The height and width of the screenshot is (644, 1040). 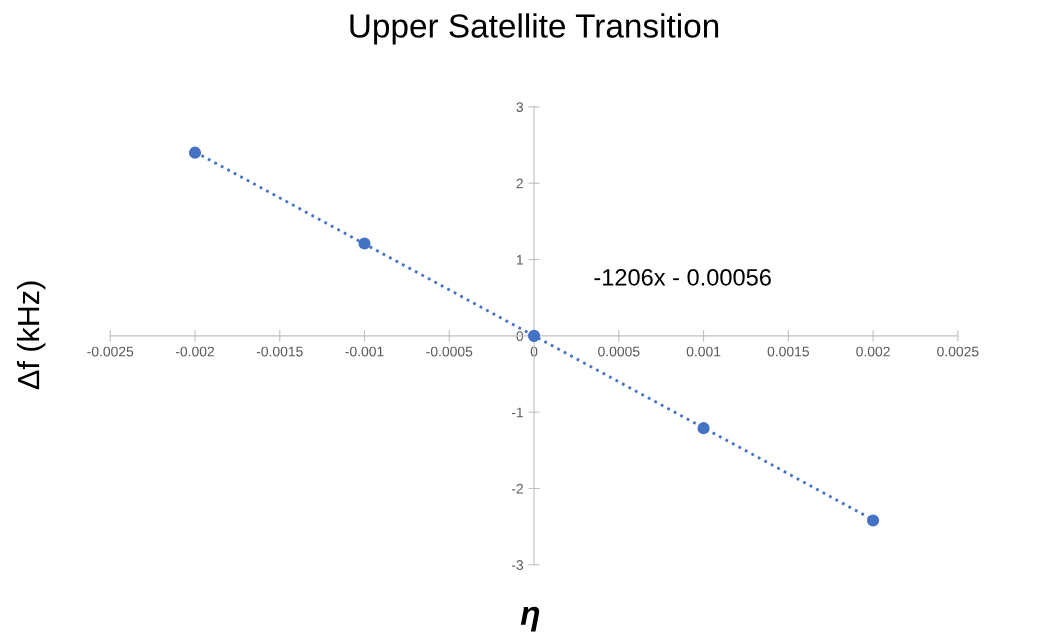 What do you see at coordinates (364, 351) in the screenshot?
I see `x-tick-label: -0.001` at bounding box center [364, 351].